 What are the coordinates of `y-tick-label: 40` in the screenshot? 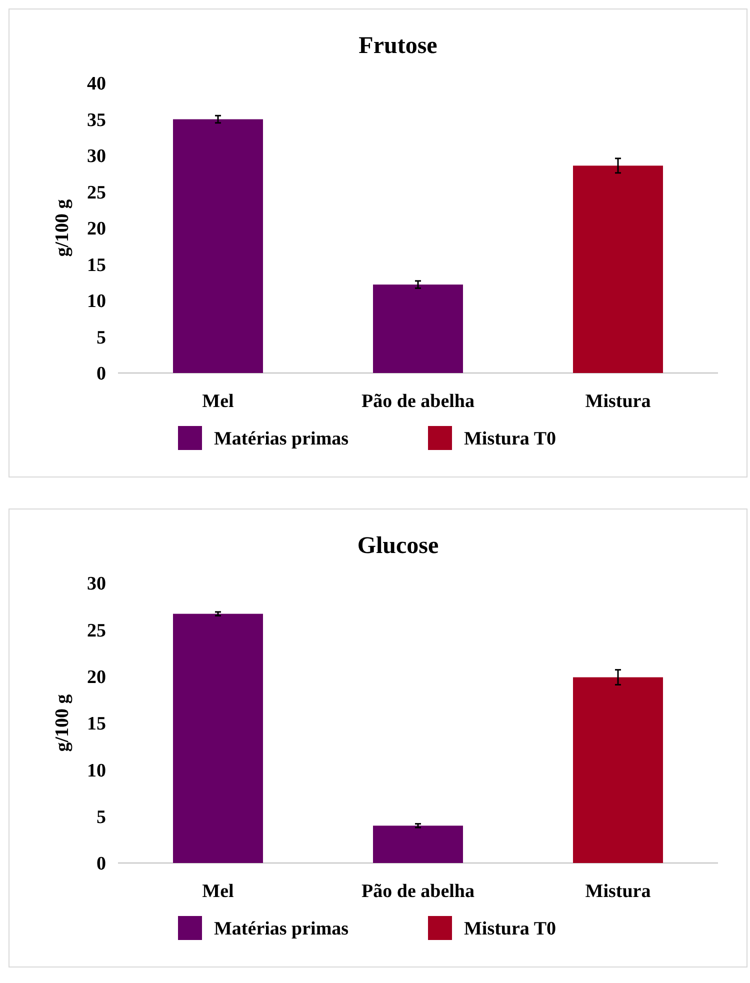 It's located at (96, 84).